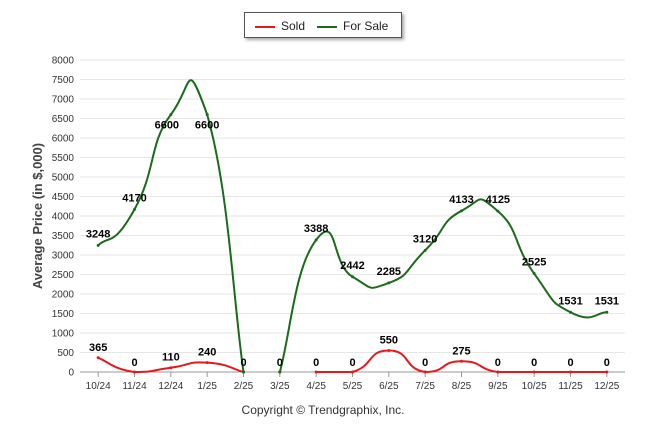 The width and height of the screenshot is (646, 434). I want to click on y-tick-label: 500, so click(65, 353).